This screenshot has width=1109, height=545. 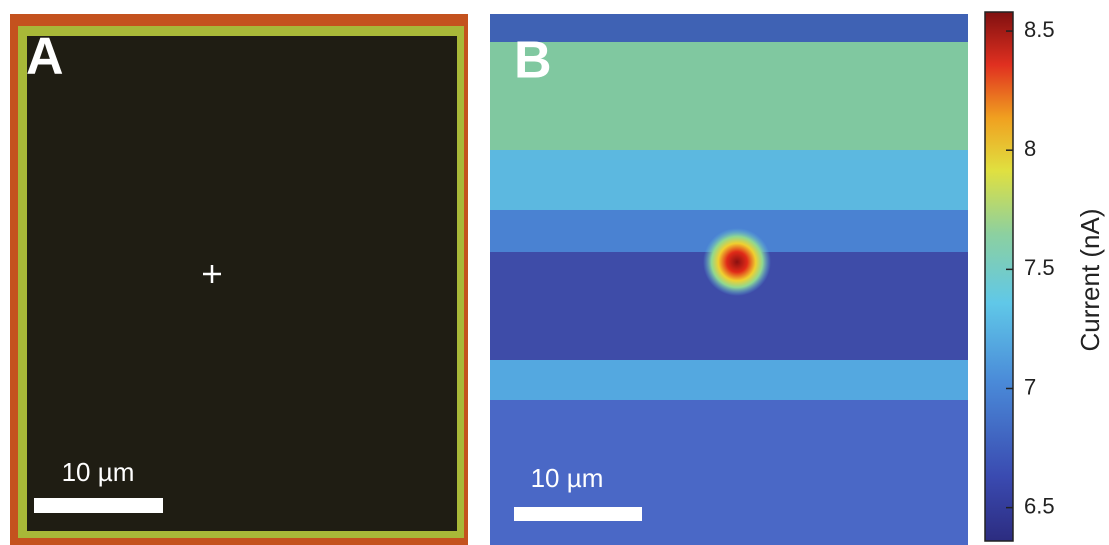 I want to click on colorbar: Current (nA) 6.5 7 7.5 8 8.5, so click(x=1044, y=276).